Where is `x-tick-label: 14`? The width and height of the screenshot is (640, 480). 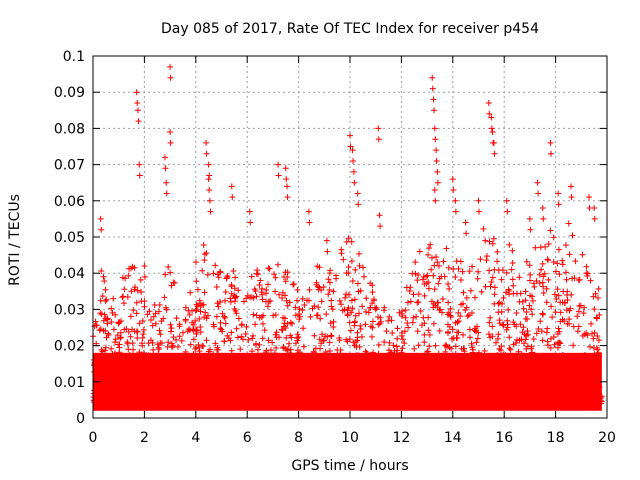 x-tick-label: 14 is located at coordinates (453, 438).